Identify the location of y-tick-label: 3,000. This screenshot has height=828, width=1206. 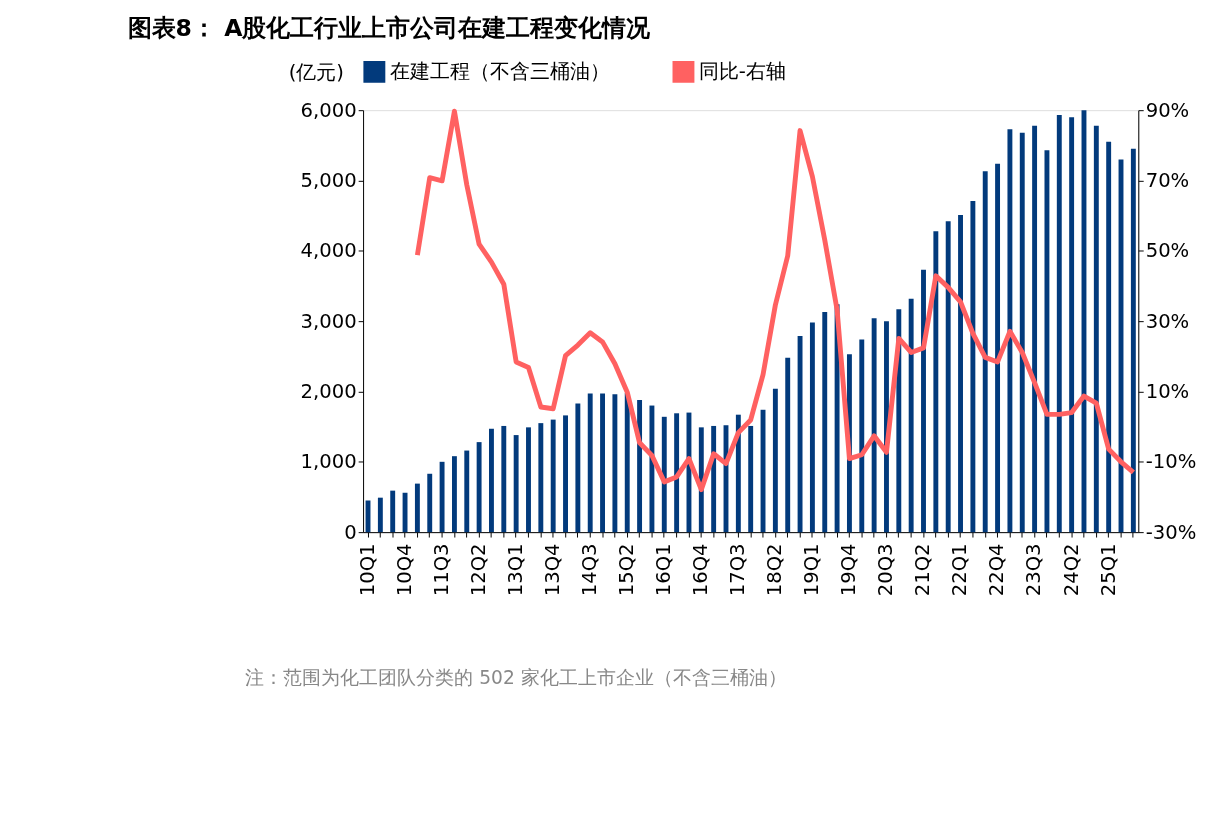
(328, 321).